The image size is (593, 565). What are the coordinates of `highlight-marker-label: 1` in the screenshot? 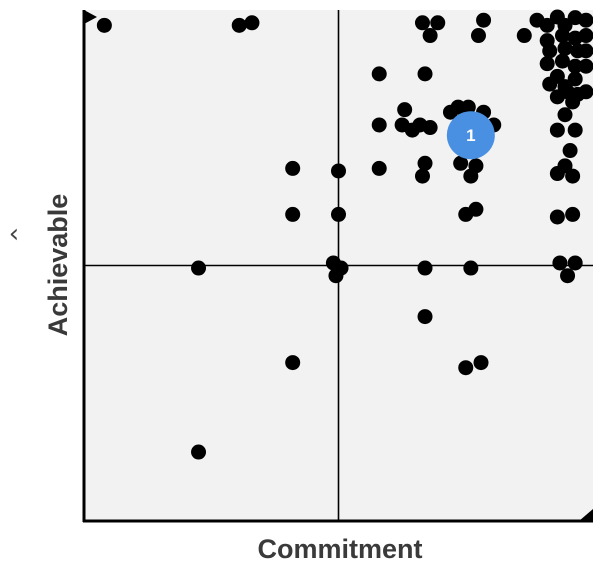 It's located at (470, 135).